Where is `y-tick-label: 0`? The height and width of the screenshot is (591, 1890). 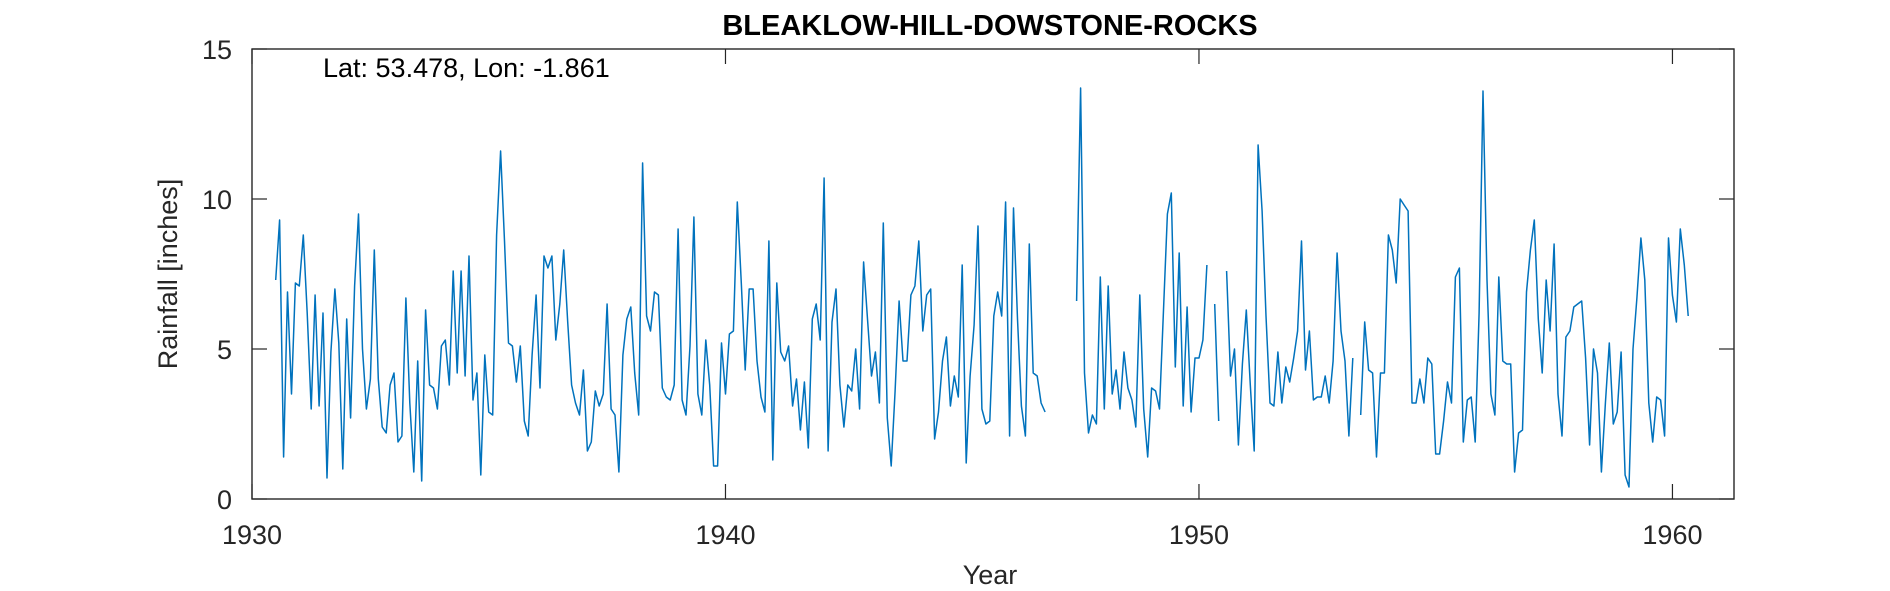 y-tick-label: 0 is located at coordinates (224, 500).